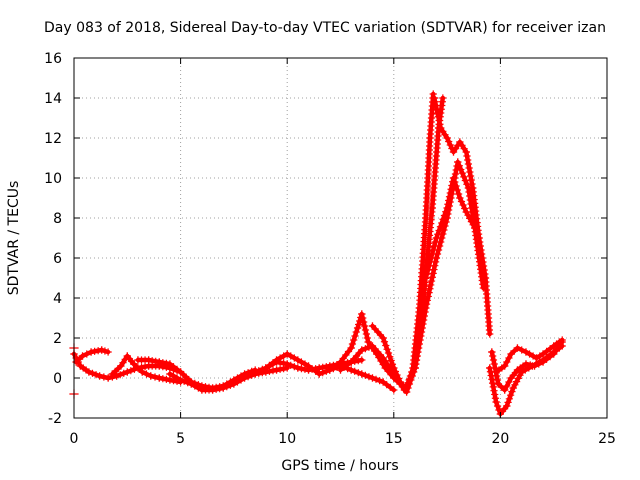  Describe the element at coordinates (180, 439) in the screenshot. I see `x-tick-label: 5` at that location.